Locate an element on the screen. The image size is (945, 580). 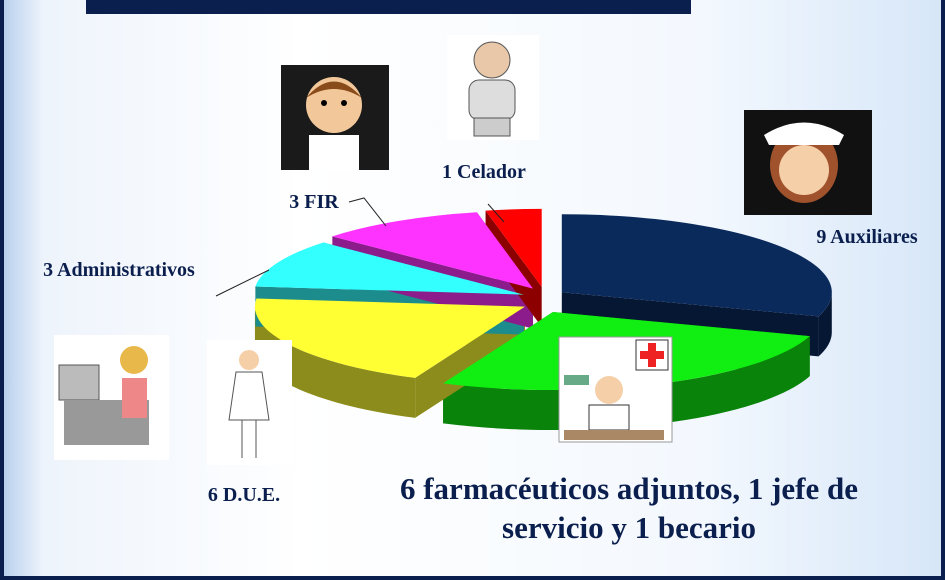
title-bar is located at coordinates (388, 7).